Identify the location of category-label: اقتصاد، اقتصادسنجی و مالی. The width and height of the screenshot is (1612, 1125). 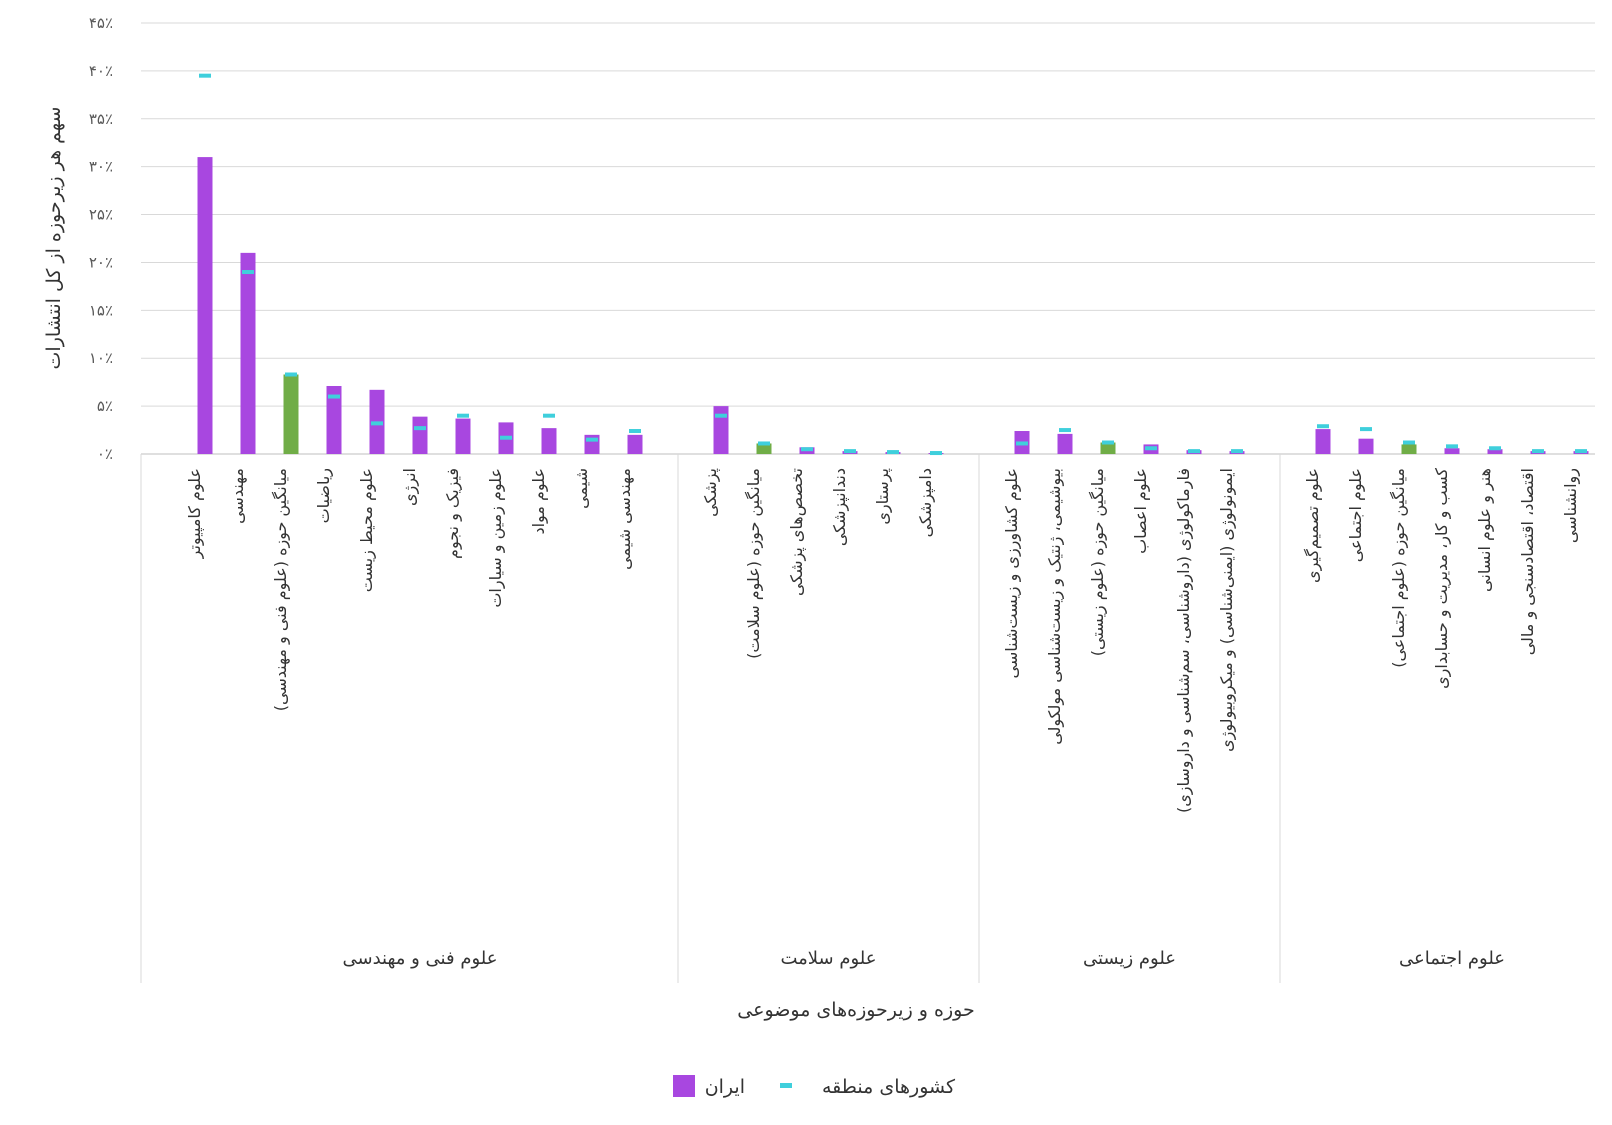
(1528, 561).